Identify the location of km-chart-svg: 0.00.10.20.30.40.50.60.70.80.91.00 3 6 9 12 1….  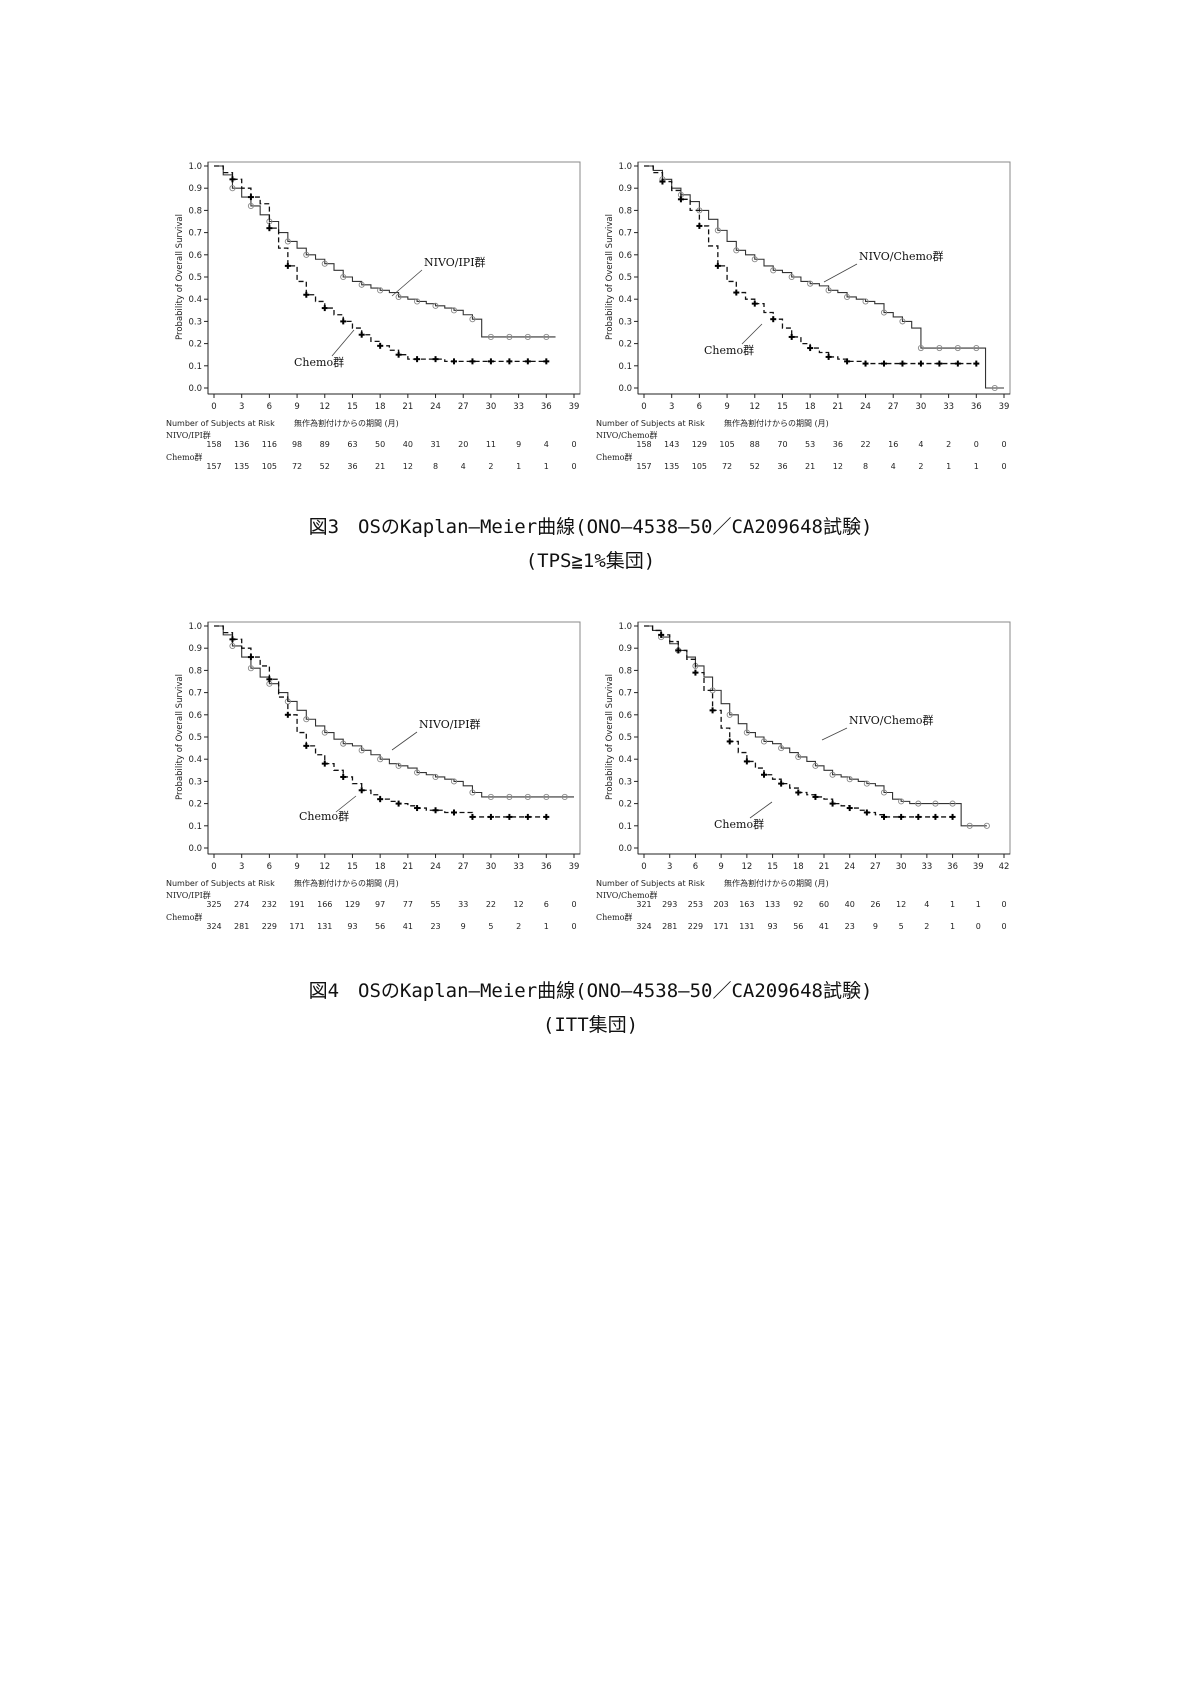
(803, 316).